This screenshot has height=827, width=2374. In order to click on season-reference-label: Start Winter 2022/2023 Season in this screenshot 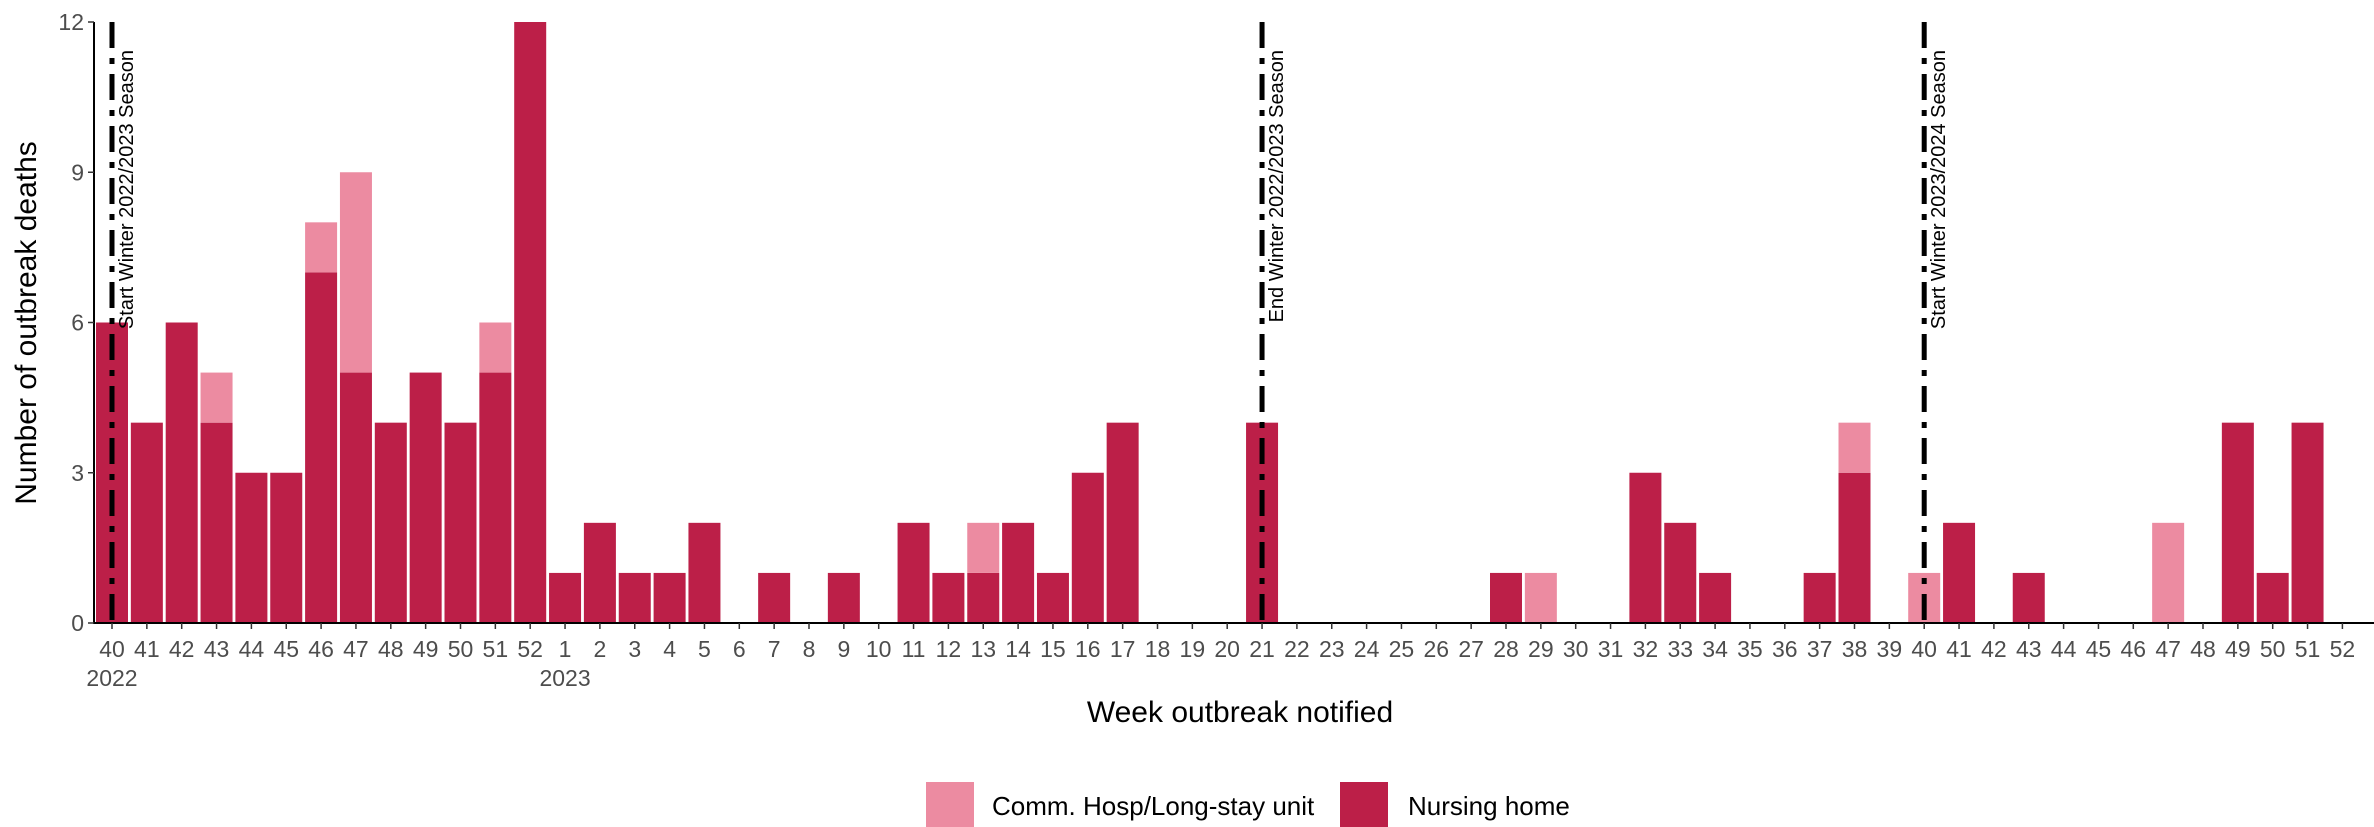, I will do `click(127, 189)`.